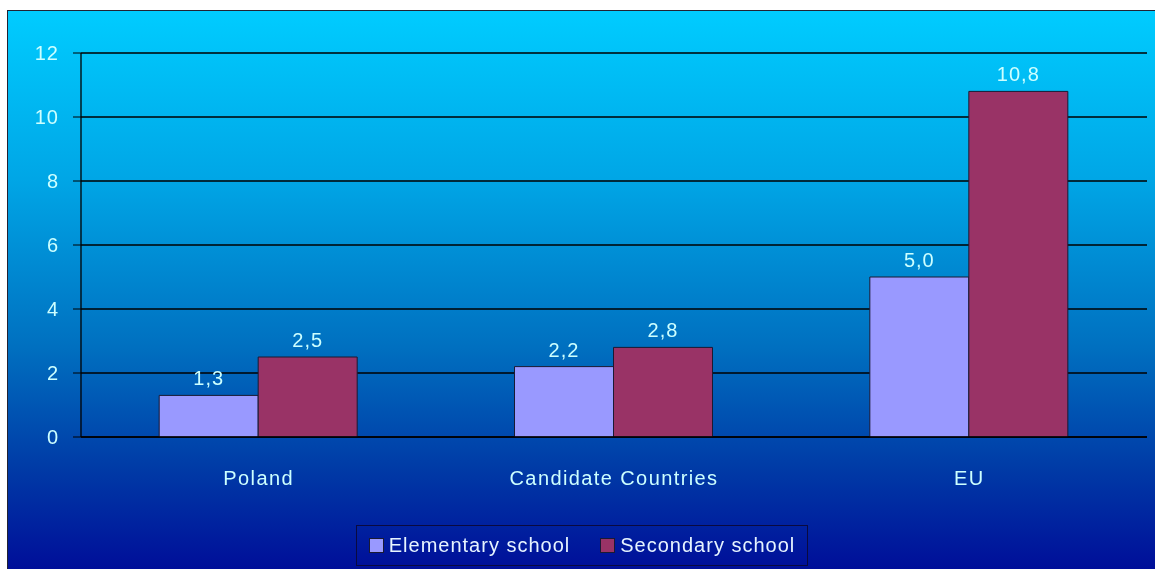  Describe the element at coordinates (479, 545) in the screenshot. I see `legend-label: Elementary school` at that location.